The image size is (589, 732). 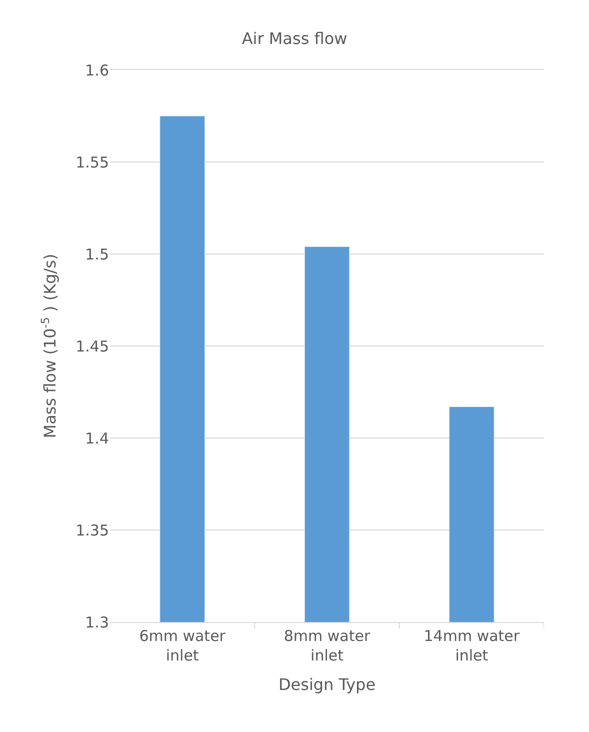 What do you see at coordinates (327, 645) in the screenshot?
I see `x-tick-label: 8mm water inlet` at bounding box center [327, 645].